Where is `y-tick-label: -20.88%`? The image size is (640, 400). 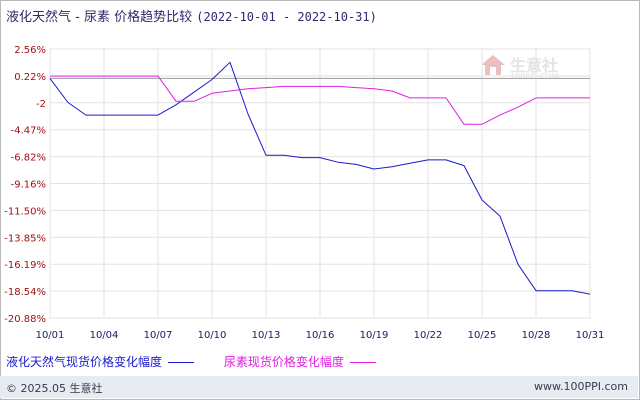 y-tick-label: -20.88% is located at coordinates (25, 319).